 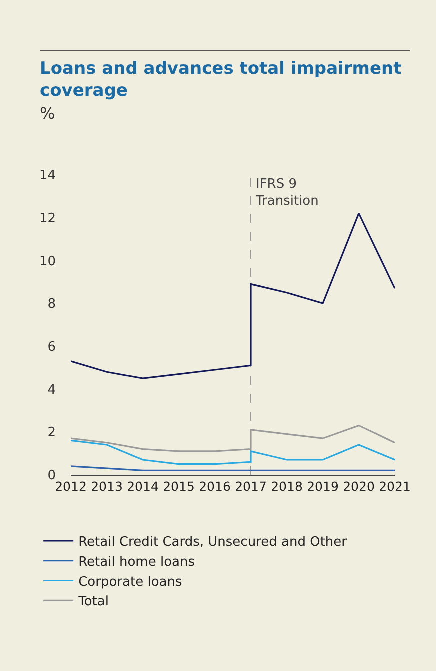 I want to click on x-tick-label: 2020, so click(x=359, y=486).